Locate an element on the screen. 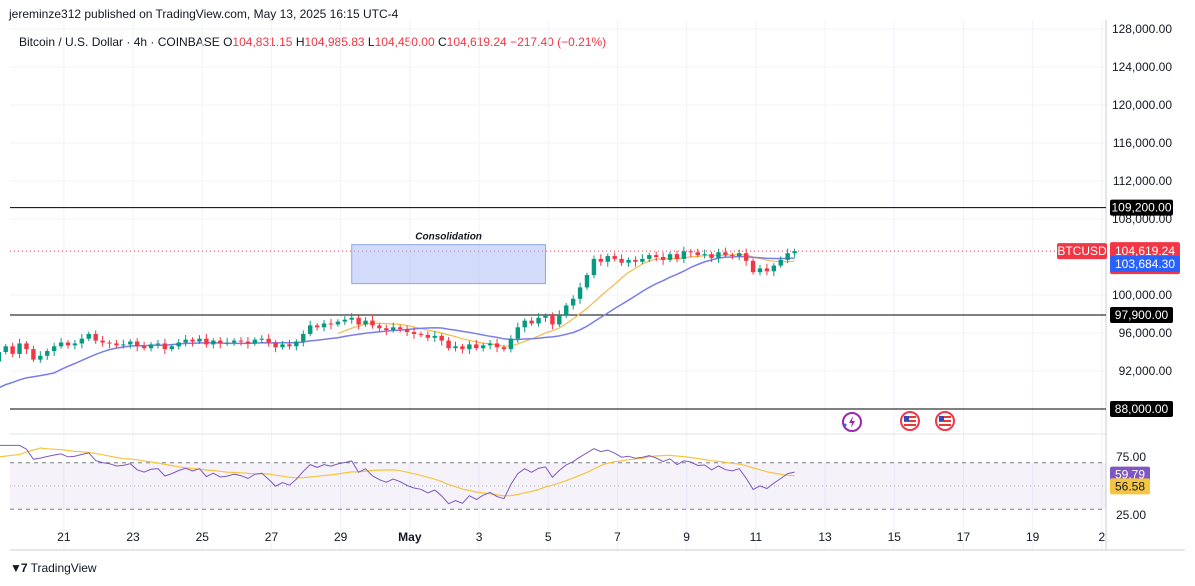 The height and width of the screenshot is (586, 1195). tradingview-logo-icon: ▼7 is located at coordinates (19, 568).